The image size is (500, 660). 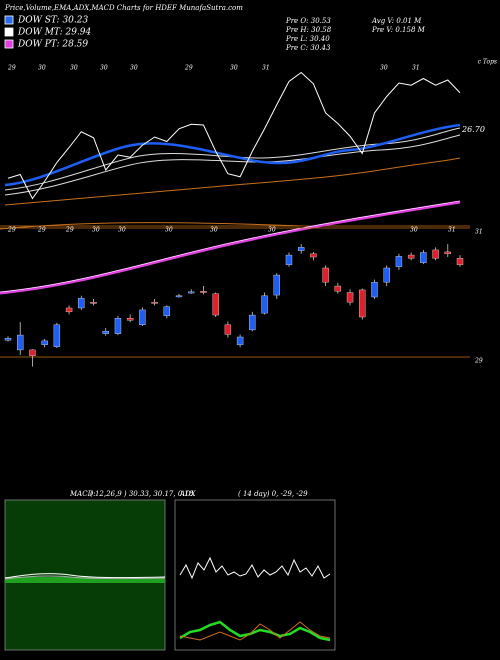 What do you see at coordinates (479, 232) in the screenshot?
I see `y-tick-label: 31` at bounding box center [479, 232].